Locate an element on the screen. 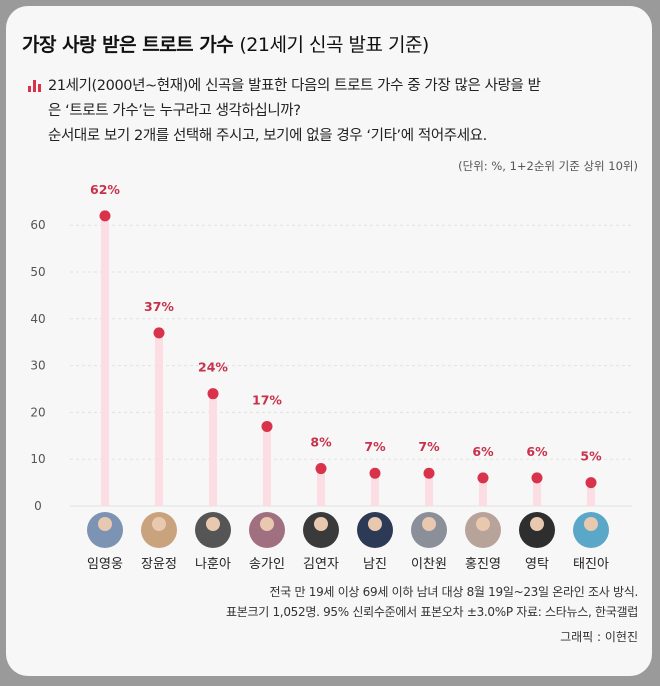 The width and height of the screenshot is (660, 686). y-tick-label: 30 is located at coordinates (37, 366).